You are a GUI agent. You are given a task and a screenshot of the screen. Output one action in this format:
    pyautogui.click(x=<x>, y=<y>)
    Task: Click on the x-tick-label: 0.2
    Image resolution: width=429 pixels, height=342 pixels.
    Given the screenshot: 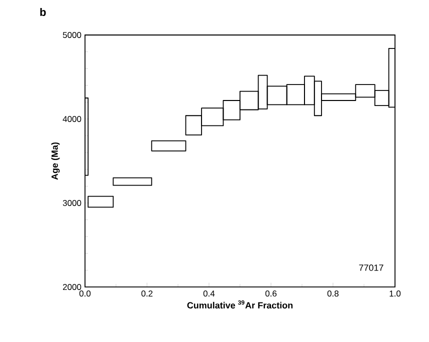 What is the action you would take?
    pyautogui.click(x=146, y=293)
    